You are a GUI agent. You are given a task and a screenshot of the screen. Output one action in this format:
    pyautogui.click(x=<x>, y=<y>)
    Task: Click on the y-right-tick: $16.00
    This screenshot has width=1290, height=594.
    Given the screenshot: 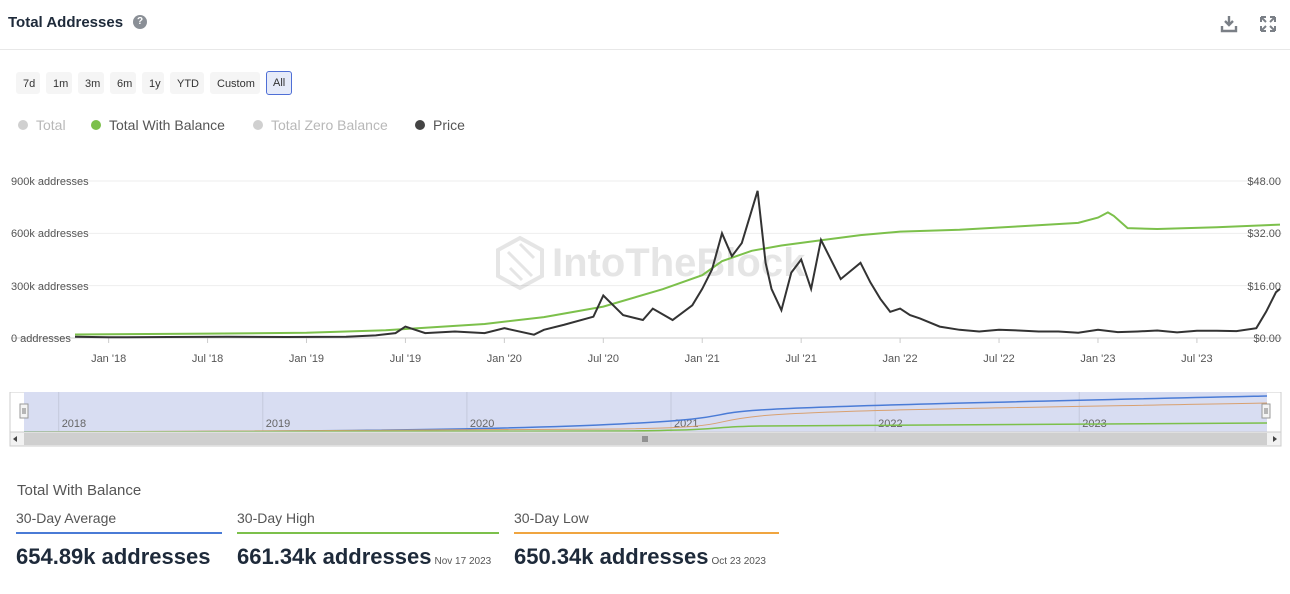 What is the action you would take?
    pyautogui.click(x=1264, y=287)
    